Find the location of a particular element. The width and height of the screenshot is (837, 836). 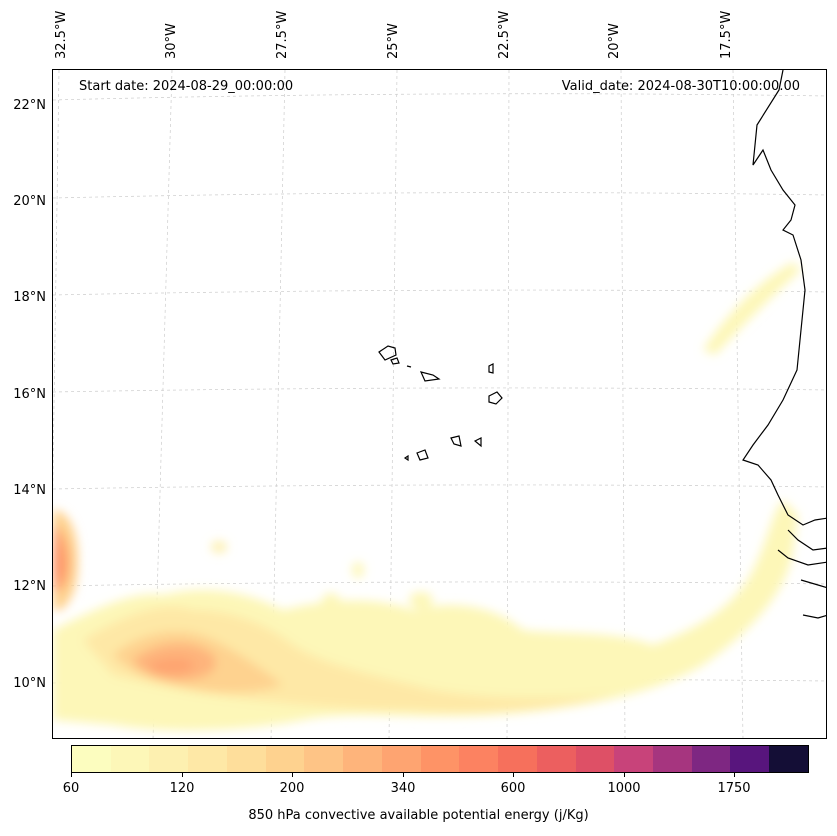

lon-label-20w: 20°W is located at coordinates (614, 41).